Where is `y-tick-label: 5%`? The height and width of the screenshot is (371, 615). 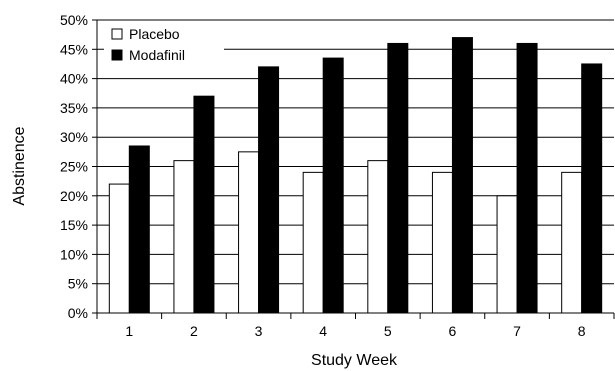 y-tick-label: 5% is located at coordinates (78, 284).